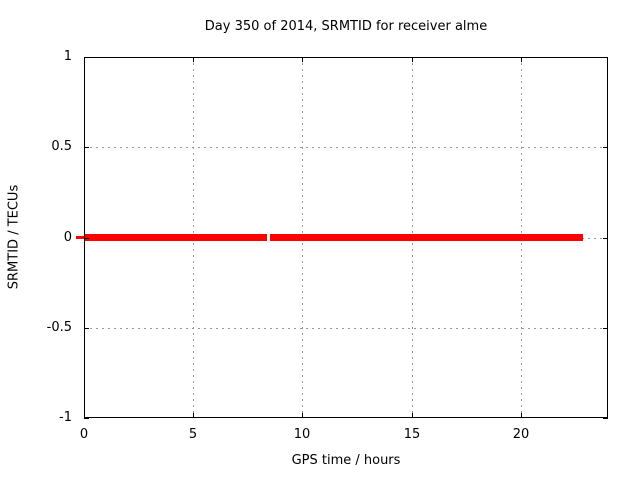 The width and height of the screenshot is (640, 480). I want to click on x-tick-label: 20, so click(521, 434).